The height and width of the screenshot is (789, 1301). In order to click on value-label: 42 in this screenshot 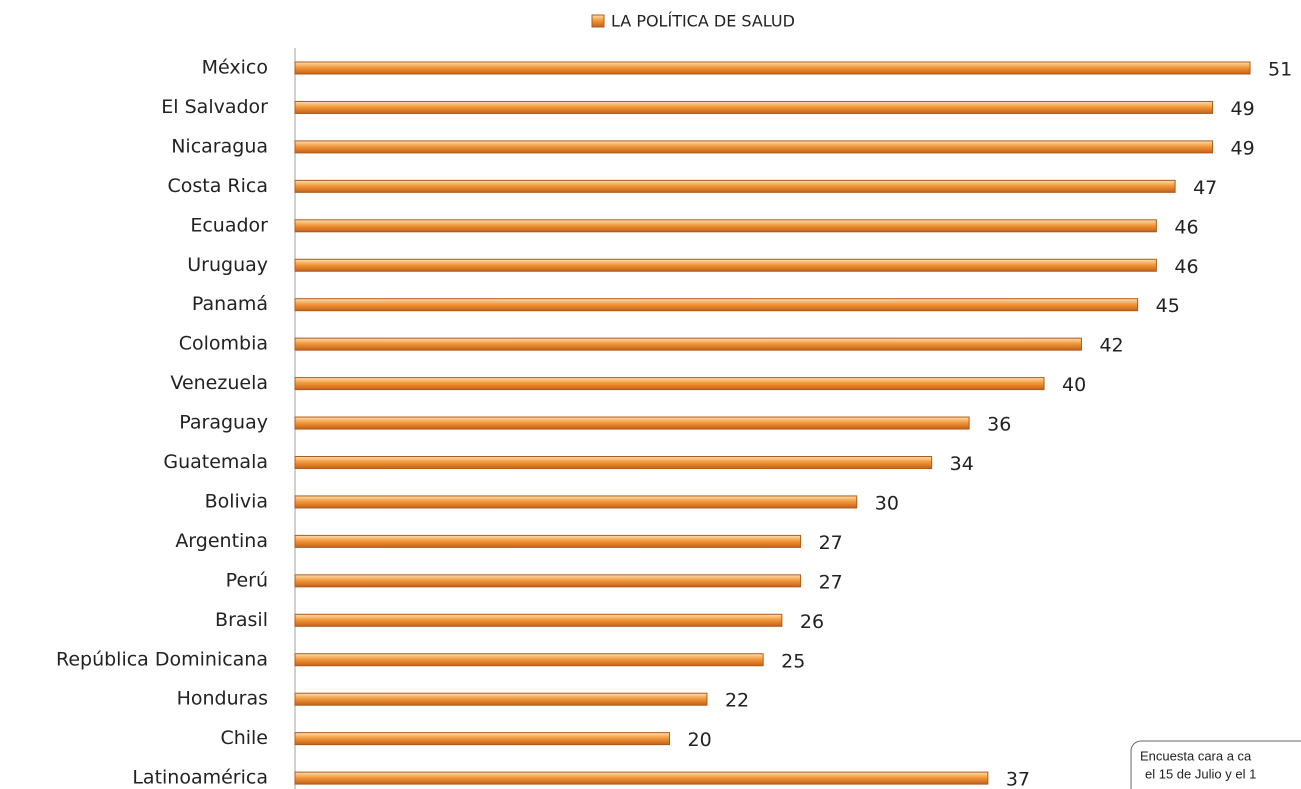, I will do `click(1111, 346)`.